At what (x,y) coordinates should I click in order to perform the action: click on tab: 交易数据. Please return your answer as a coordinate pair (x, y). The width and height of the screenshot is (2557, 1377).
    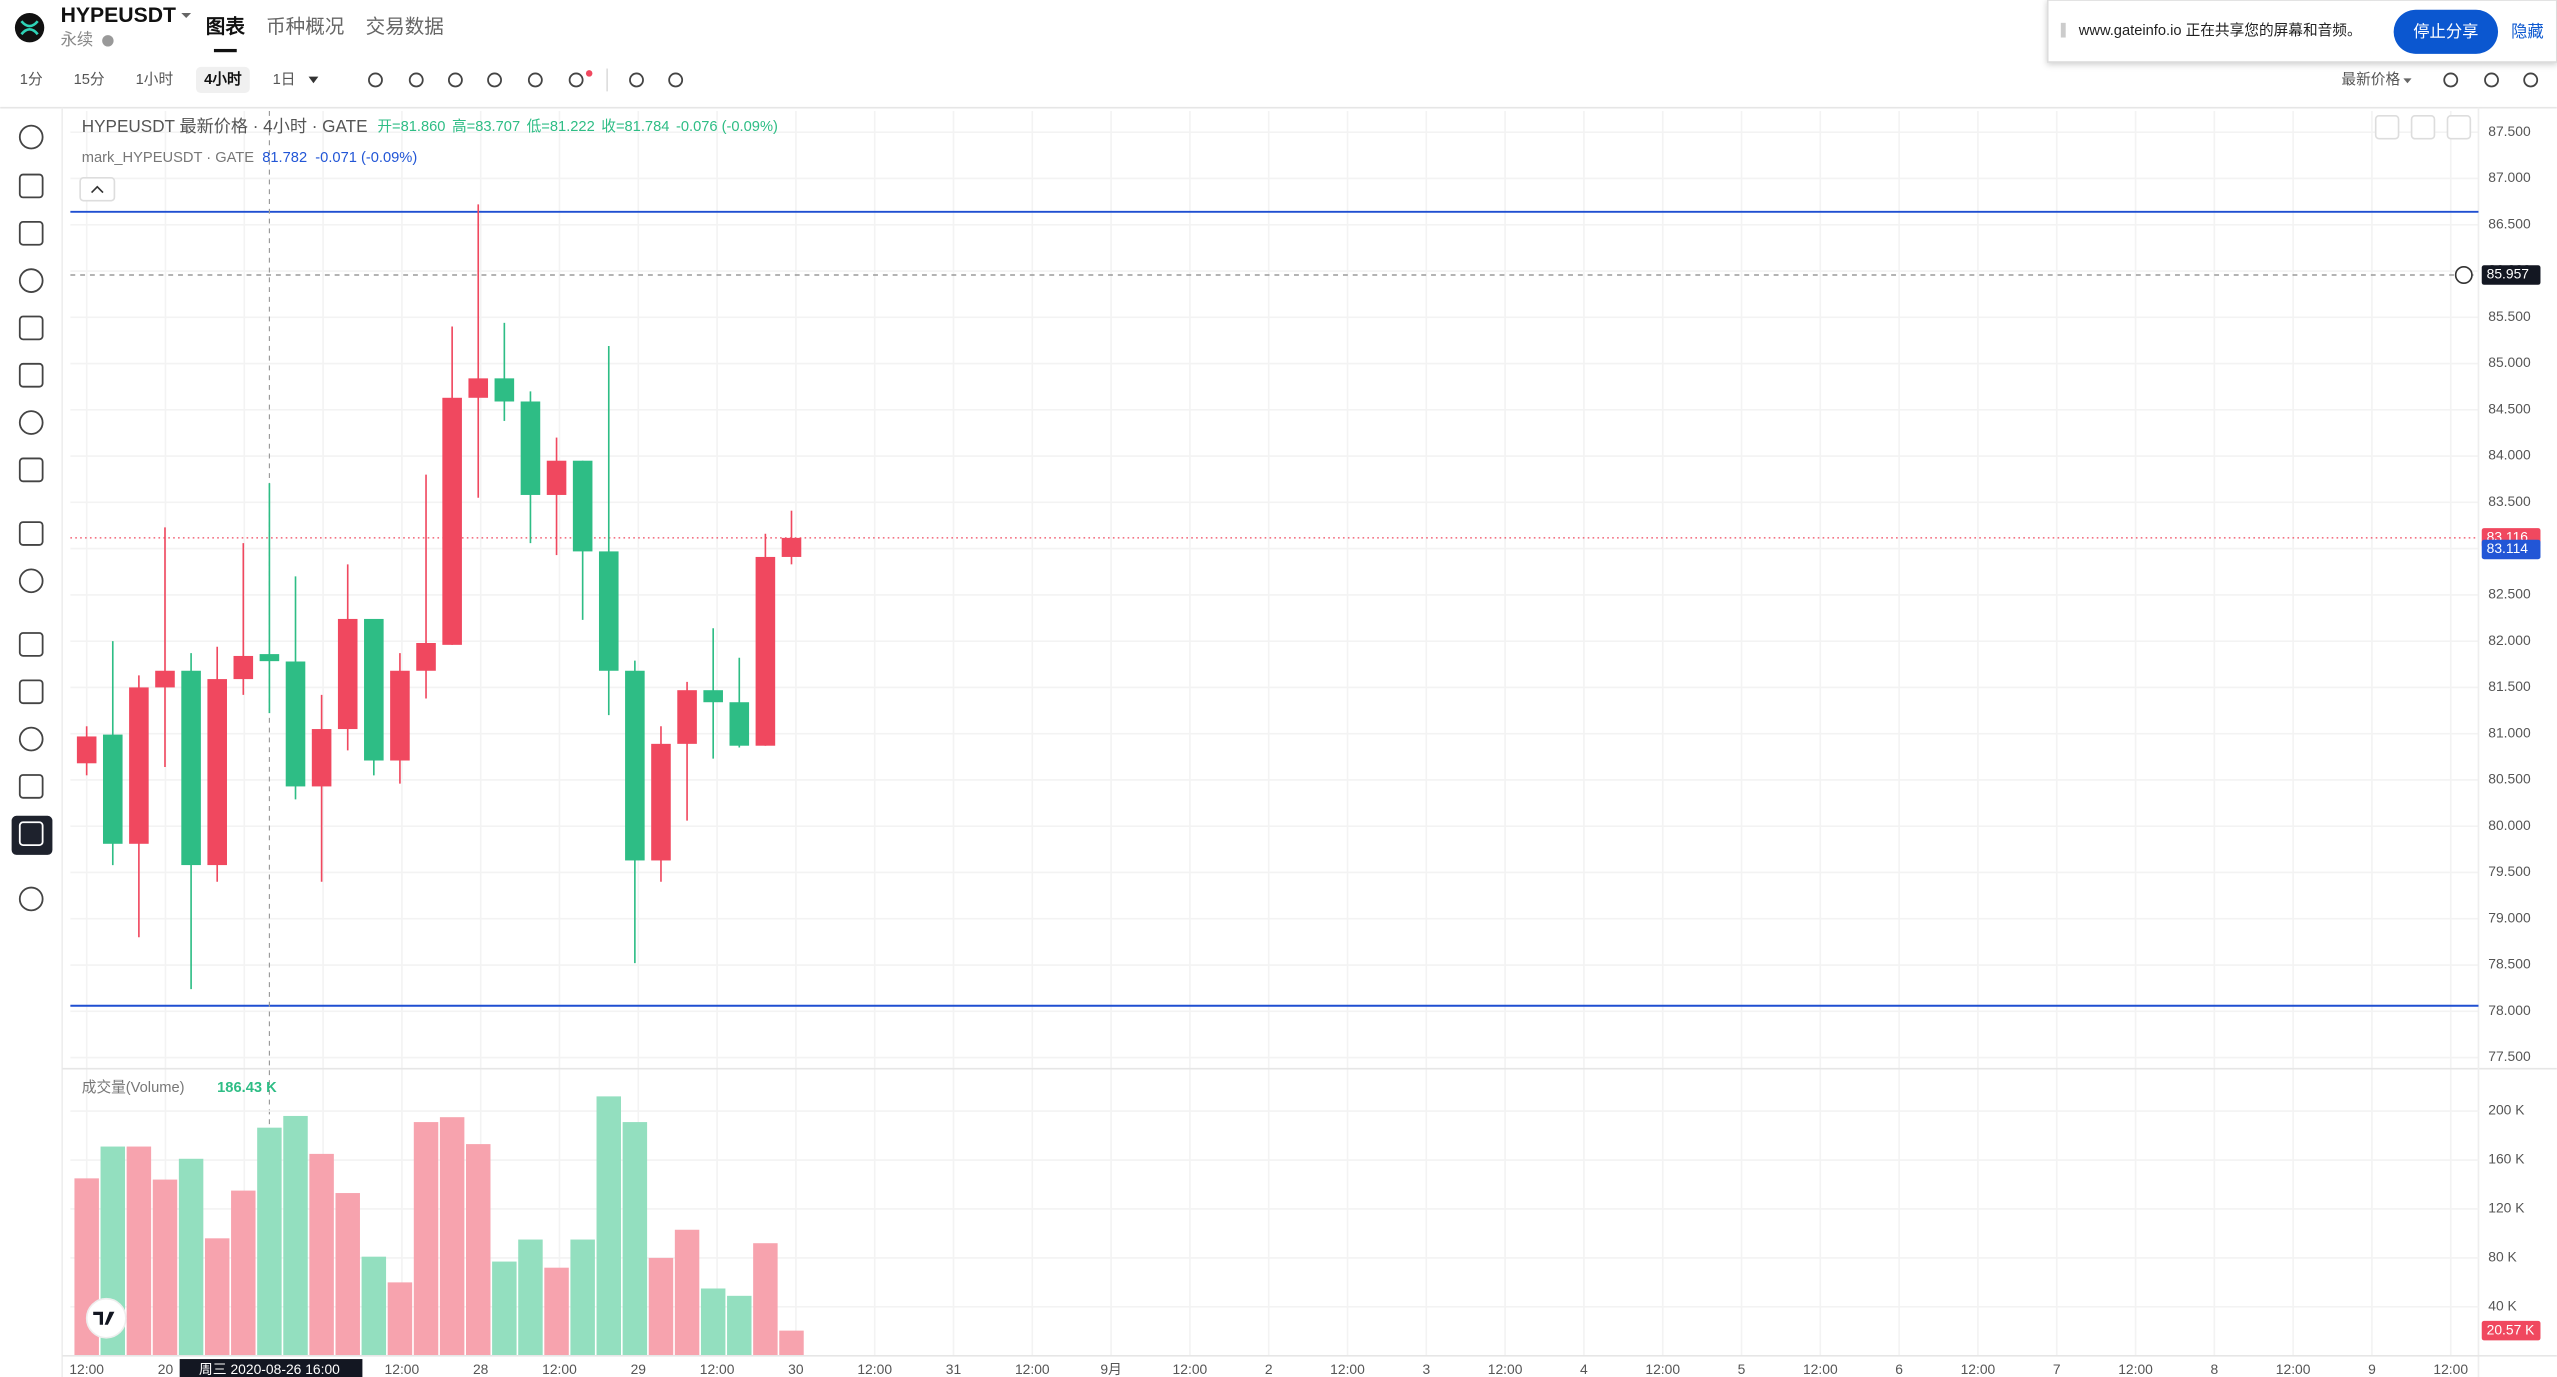
    Looking at the image, I should click on (405, 27).